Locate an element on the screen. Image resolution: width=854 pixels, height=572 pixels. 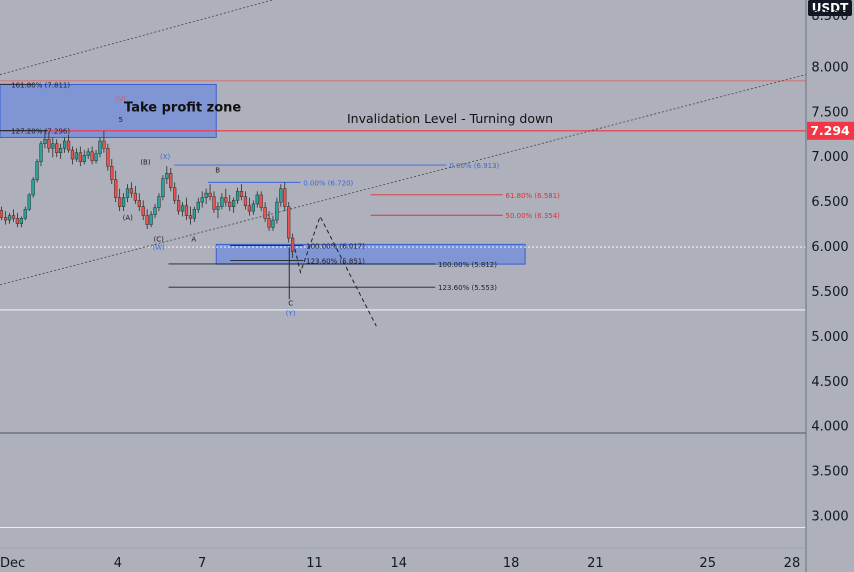
price-tick-2: 4.000 is located at coordinates (829, 427).